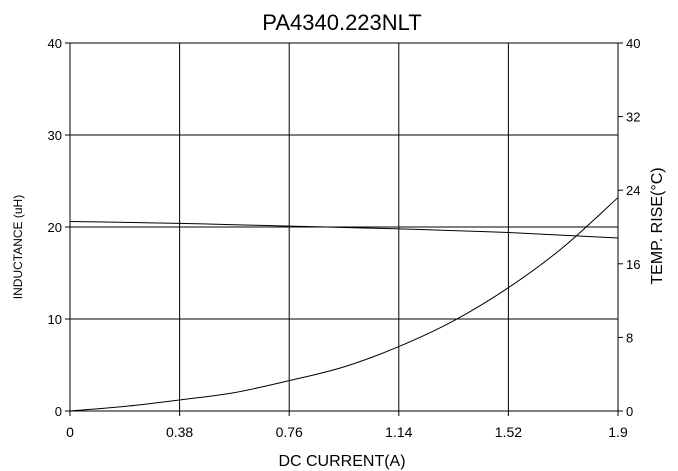 This screenshot has height=471, width=678. What do you see at coordinates (55, 227) in the screenshot?
I see `y-tick-label: 20` at bounding box center [55, 227].